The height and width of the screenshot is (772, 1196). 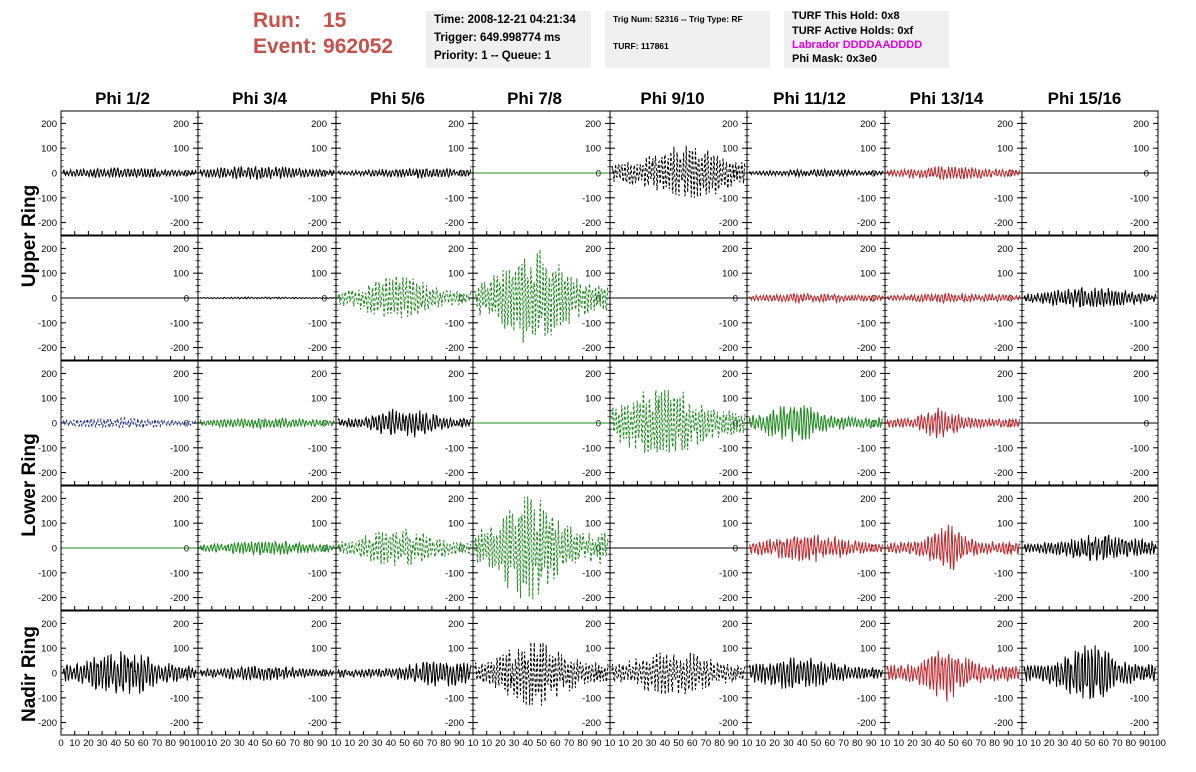 I want to click on column-label: Phi 1/2, so click(x=122, y=98).